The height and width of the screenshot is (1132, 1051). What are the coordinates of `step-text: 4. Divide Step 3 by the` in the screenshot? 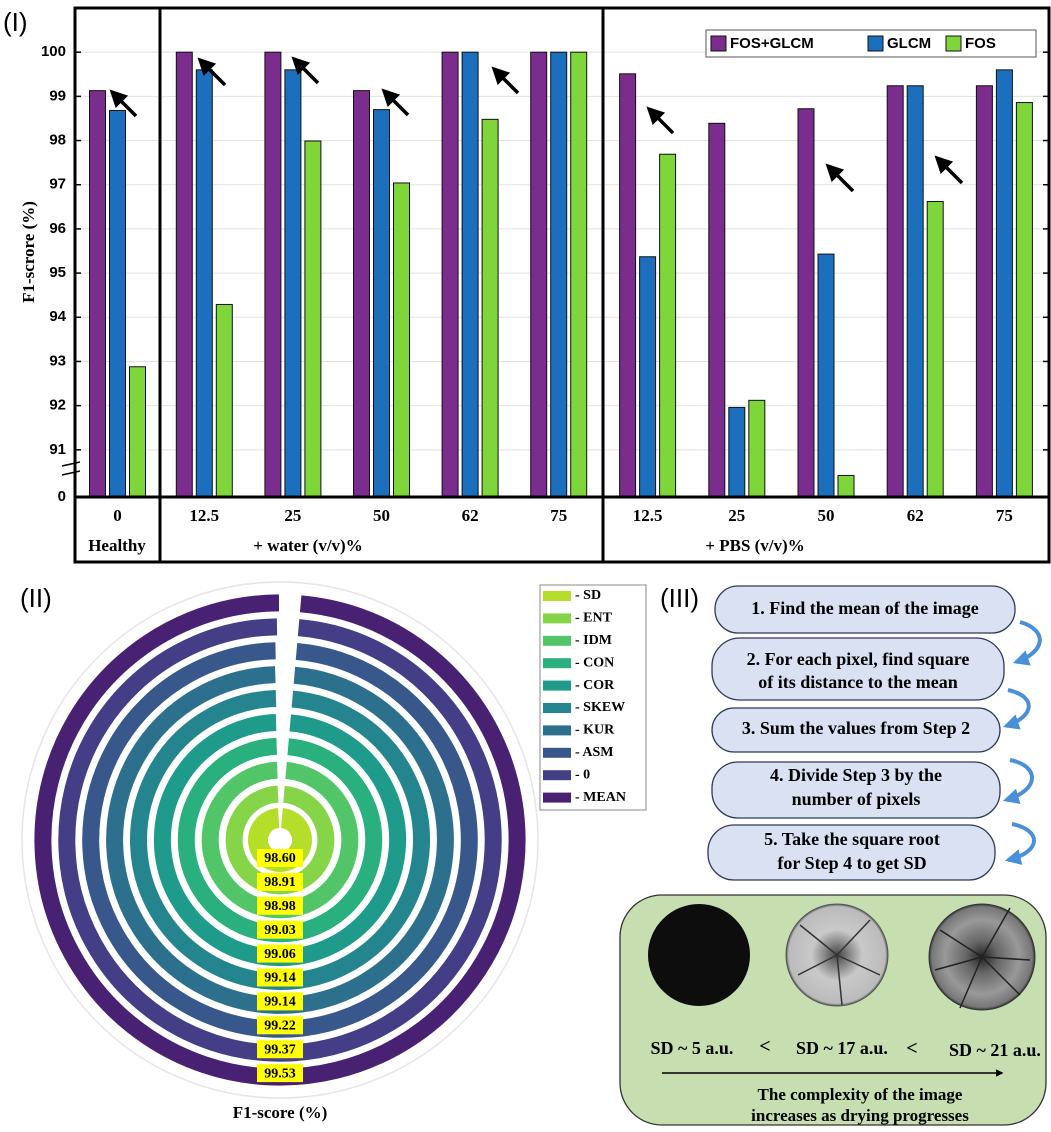 It's located at (856, 775).